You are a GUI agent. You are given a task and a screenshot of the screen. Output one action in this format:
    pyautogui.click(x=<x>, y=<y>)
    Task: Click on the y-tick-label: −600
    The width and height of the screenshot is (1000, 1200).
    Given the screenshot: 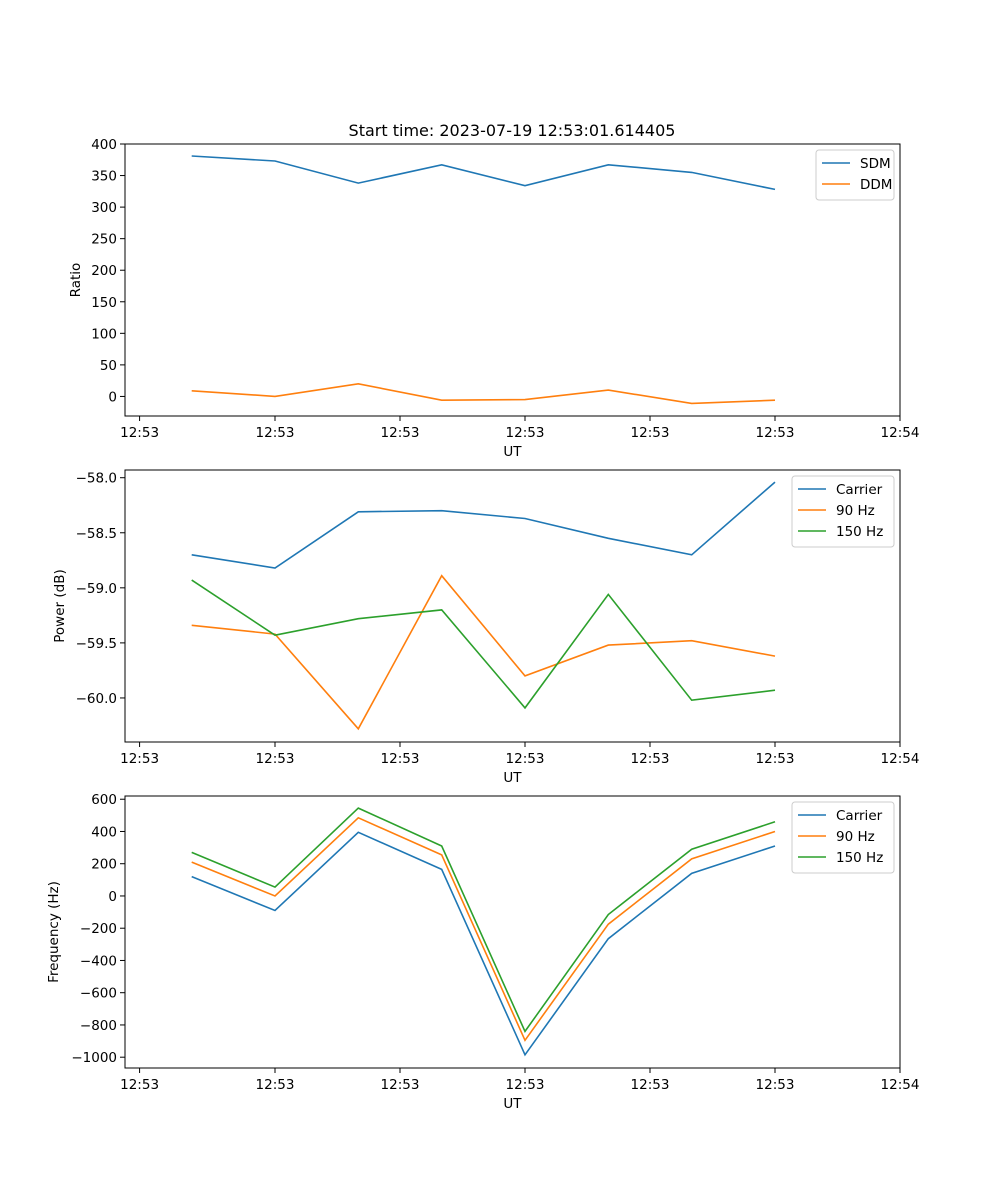 What is the action you would take?
    pyautogui.click(x=98, y=994)
    